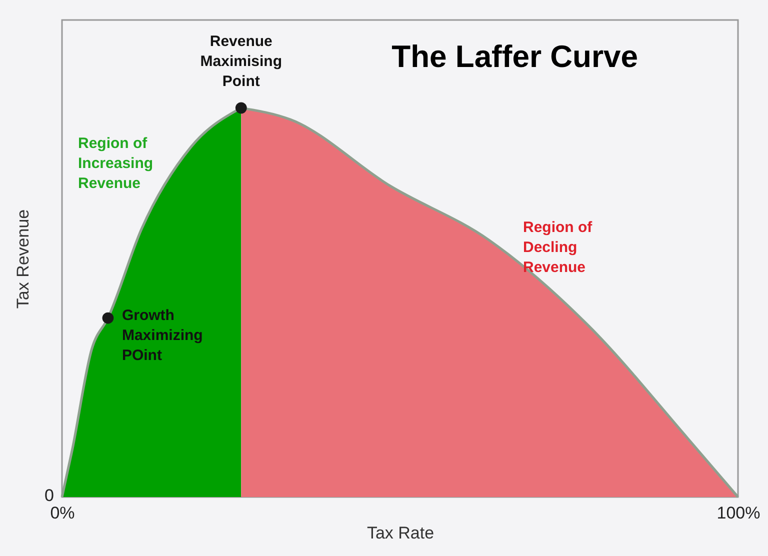 The width and height of the screenshot is (768, 556). What do you see at coordinates (116, 163) in the screenshot?
I see `annotation: Region of Increasing Revenue` at bounding box center [116, 163].